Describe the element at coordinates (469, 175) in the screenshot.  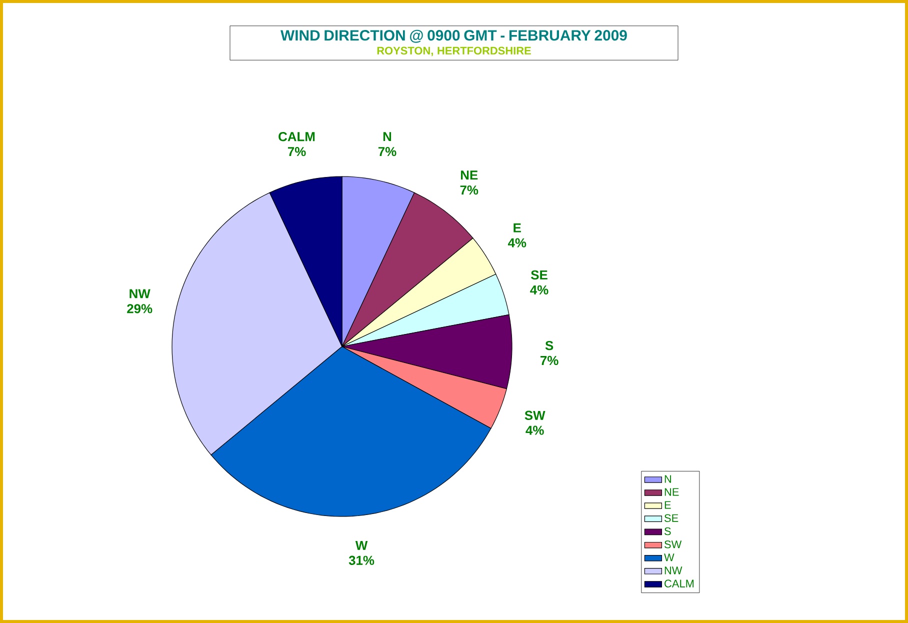
I see `slice-label: NE` at that location.